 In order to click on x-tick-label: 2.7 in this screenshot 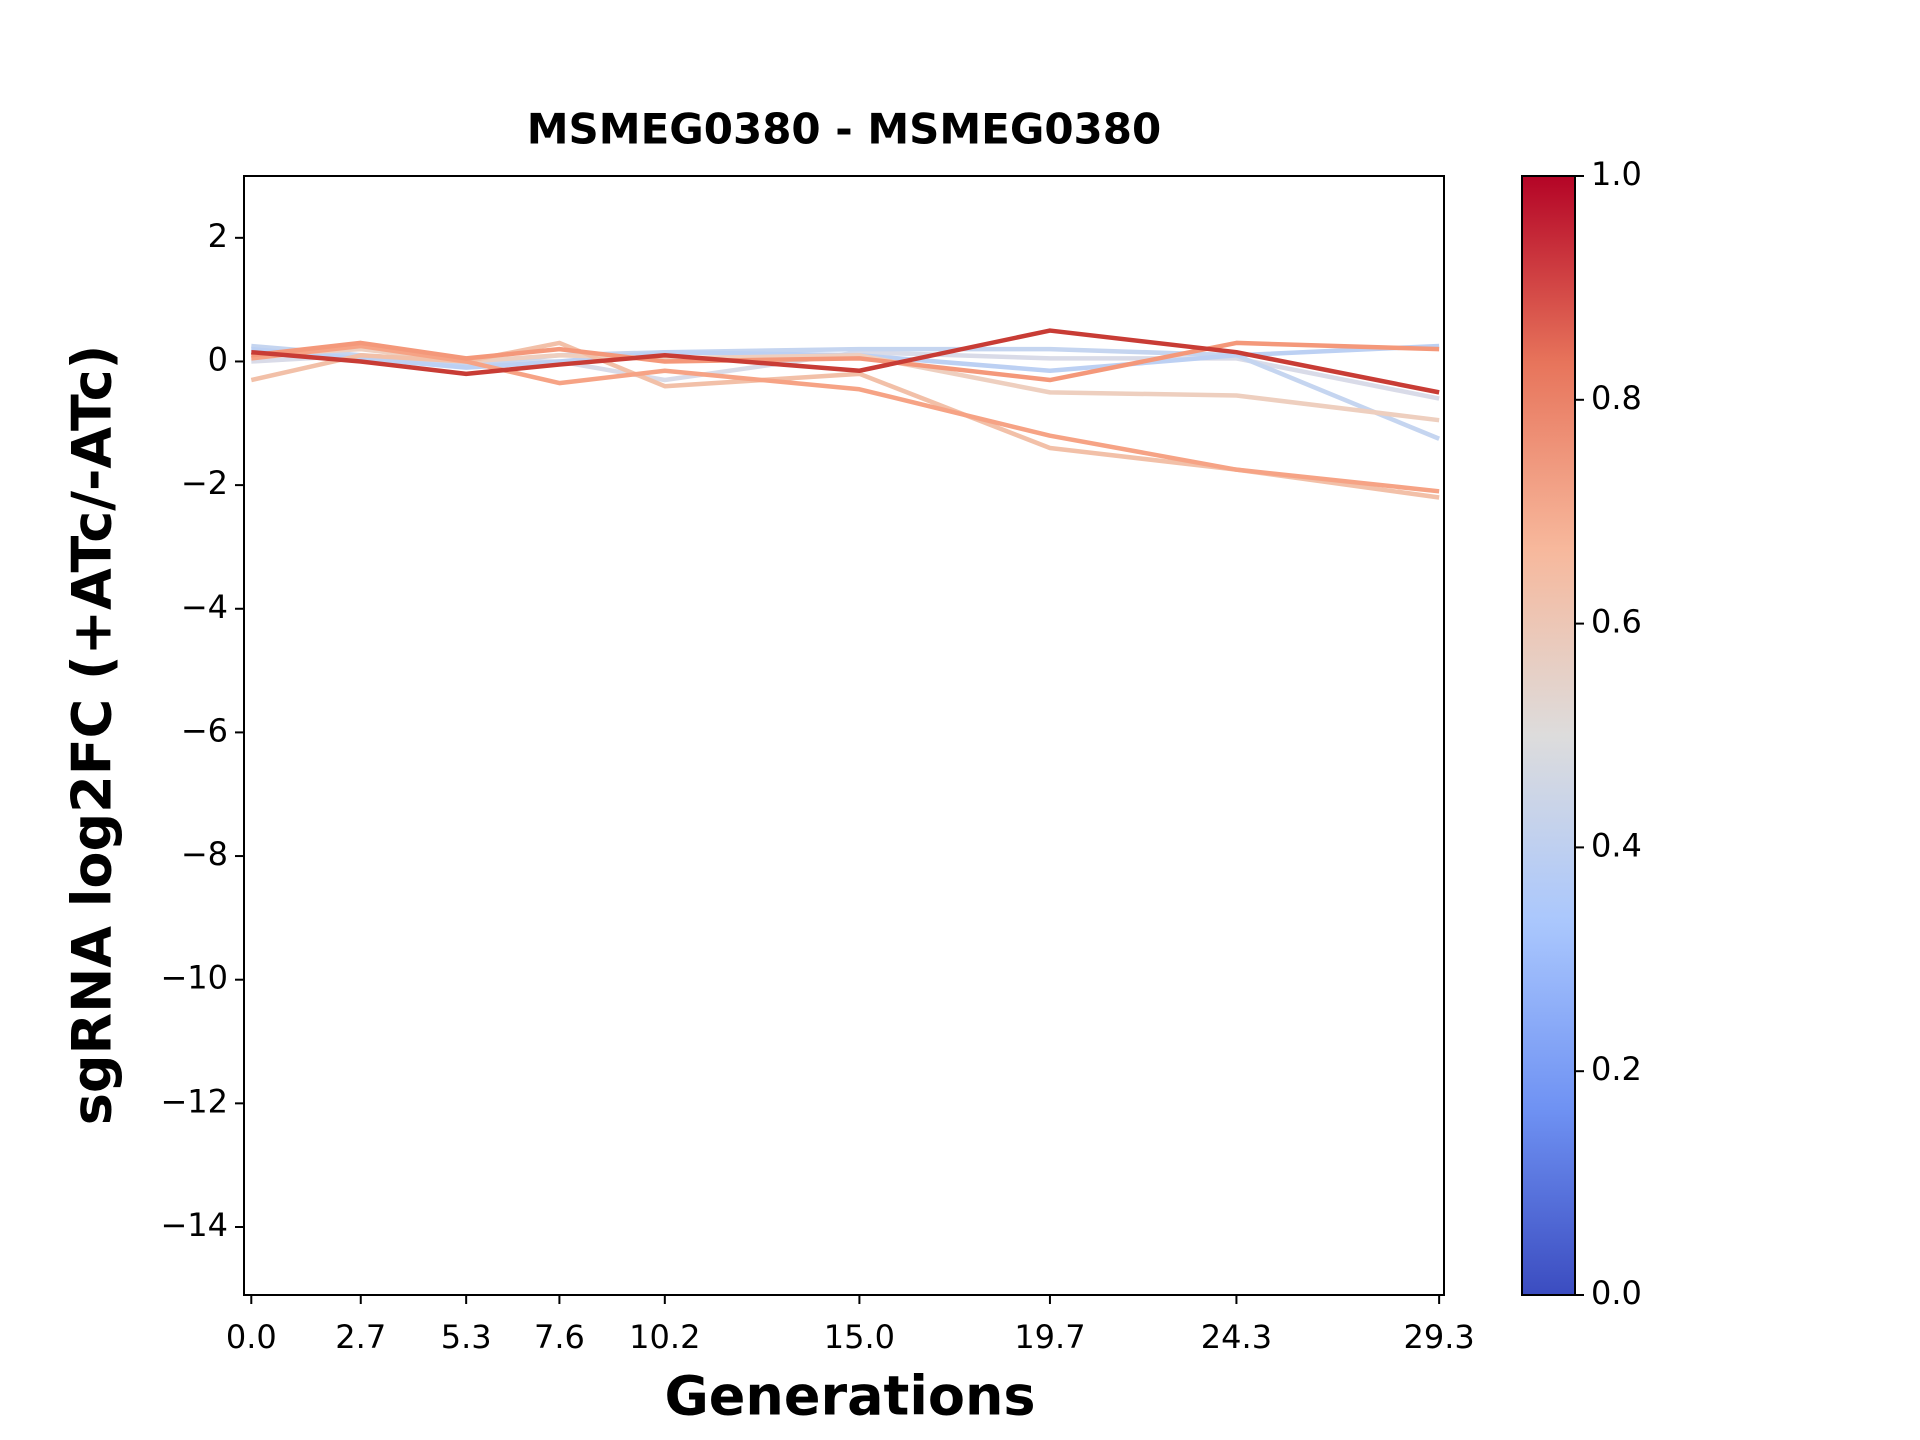, I will do `click(360, 1337)`.